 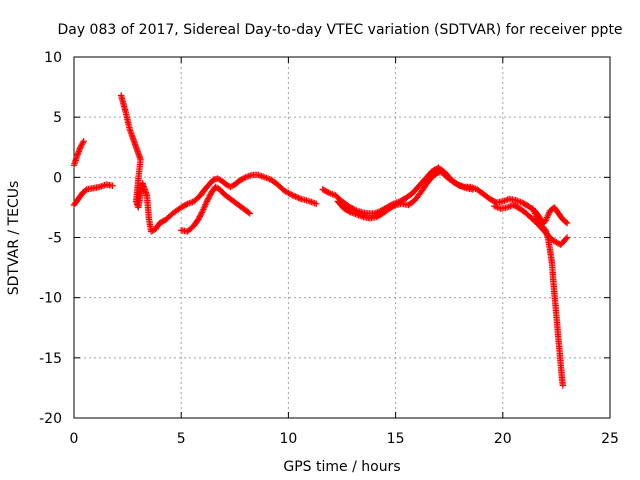 I want to click on x-tick-label: 20, so click(x=503, y=439).